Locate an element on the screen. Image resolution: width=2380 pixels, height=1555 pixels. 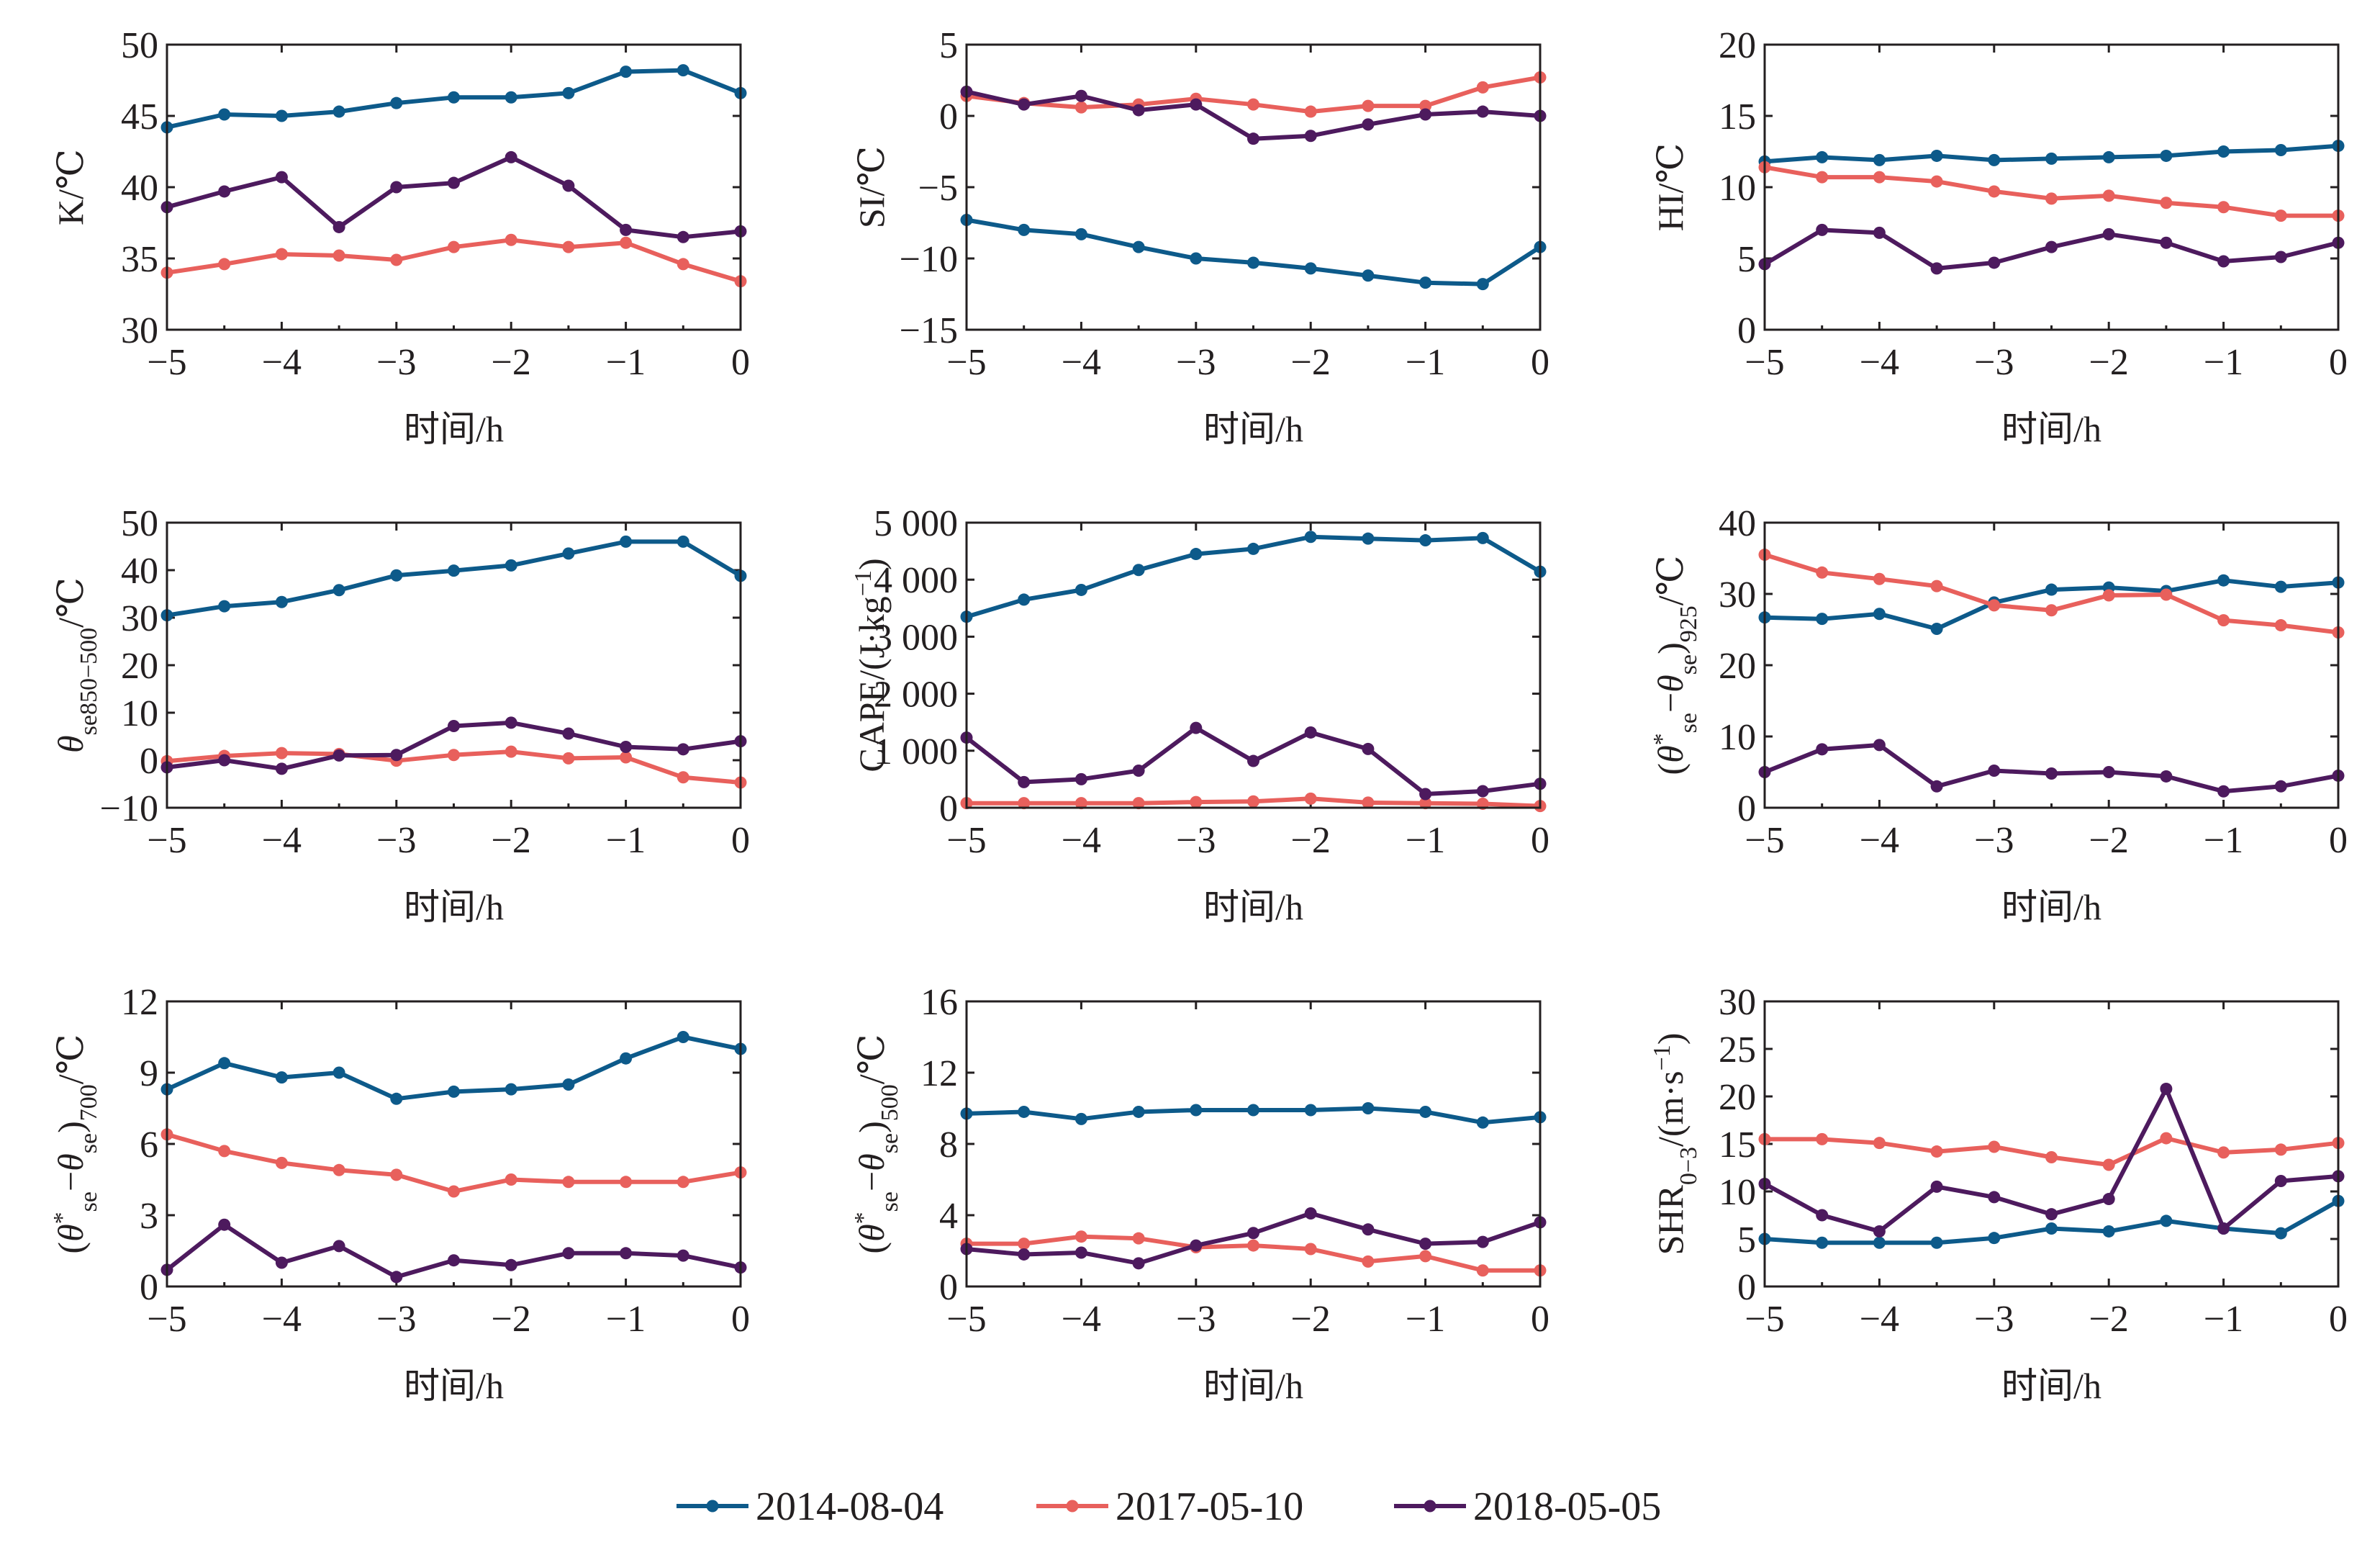
y-tick-label: 20 is located at coordinates (139, 667).